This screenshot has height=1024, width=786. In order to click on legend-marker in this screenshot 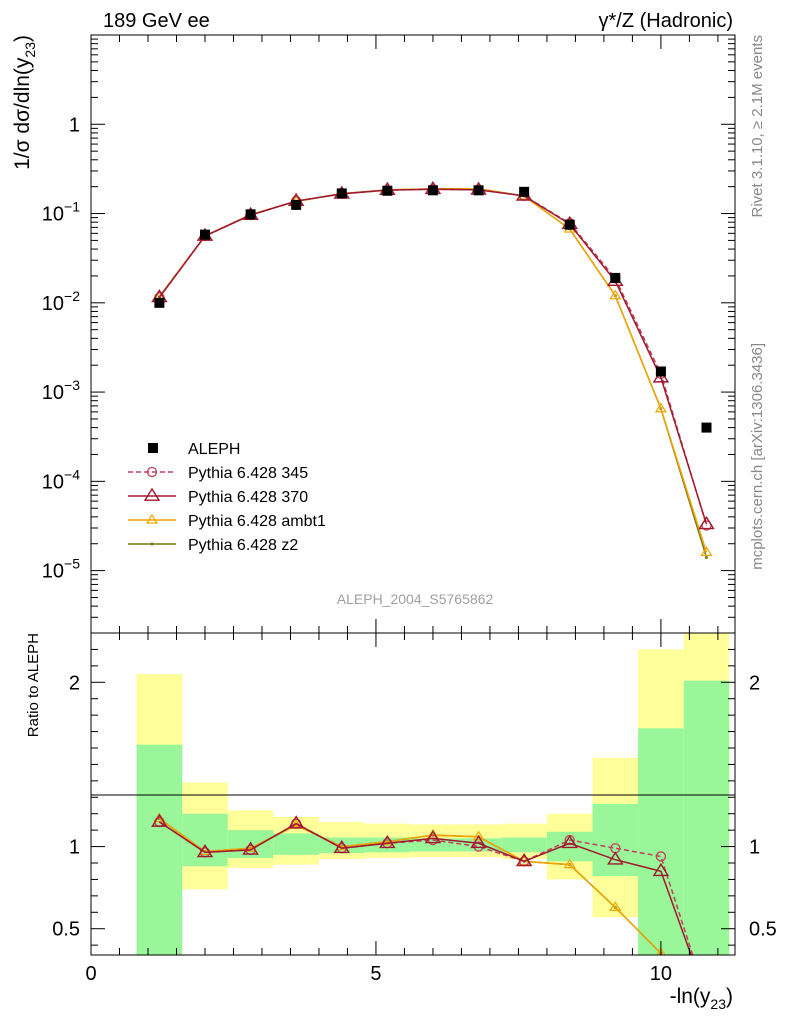, I will do `click(153, 448)`.